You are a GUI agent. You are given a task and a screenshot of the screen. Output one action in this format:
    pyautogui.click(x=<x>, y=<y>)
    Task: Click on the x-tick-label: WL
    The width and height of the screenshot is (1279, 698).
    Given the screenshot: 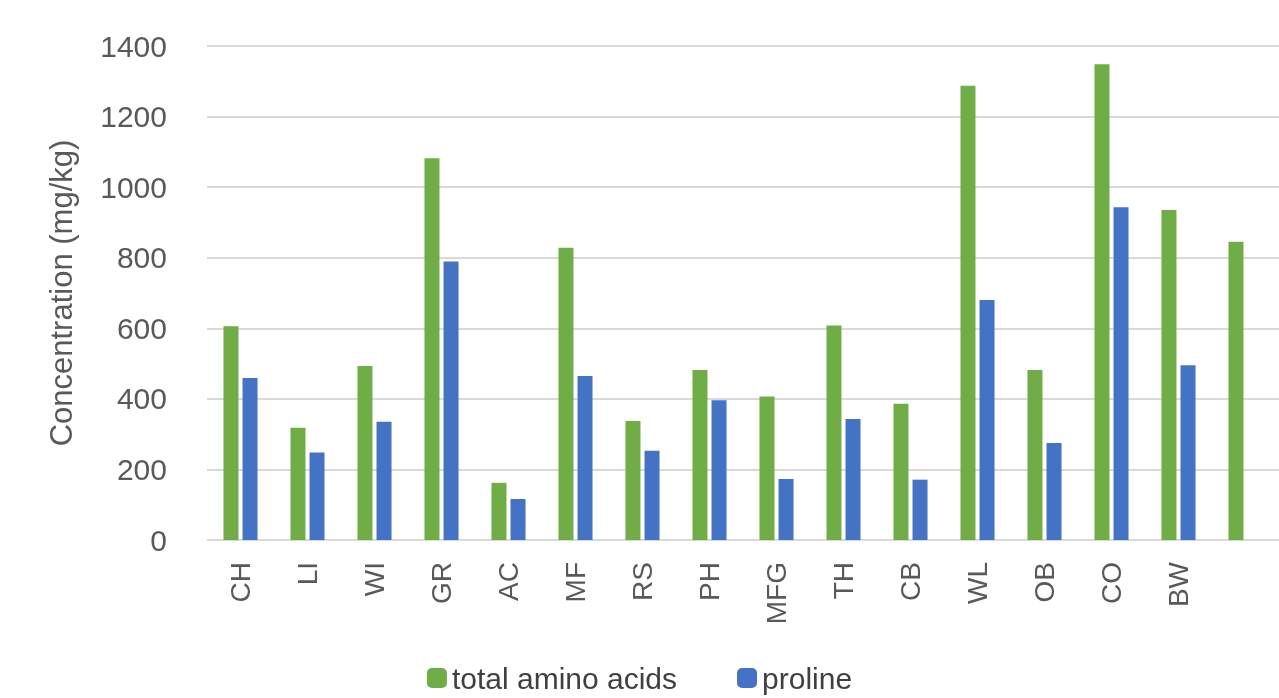 What is the action you would take?
    pyautogui.click(x=977, y=583)
    